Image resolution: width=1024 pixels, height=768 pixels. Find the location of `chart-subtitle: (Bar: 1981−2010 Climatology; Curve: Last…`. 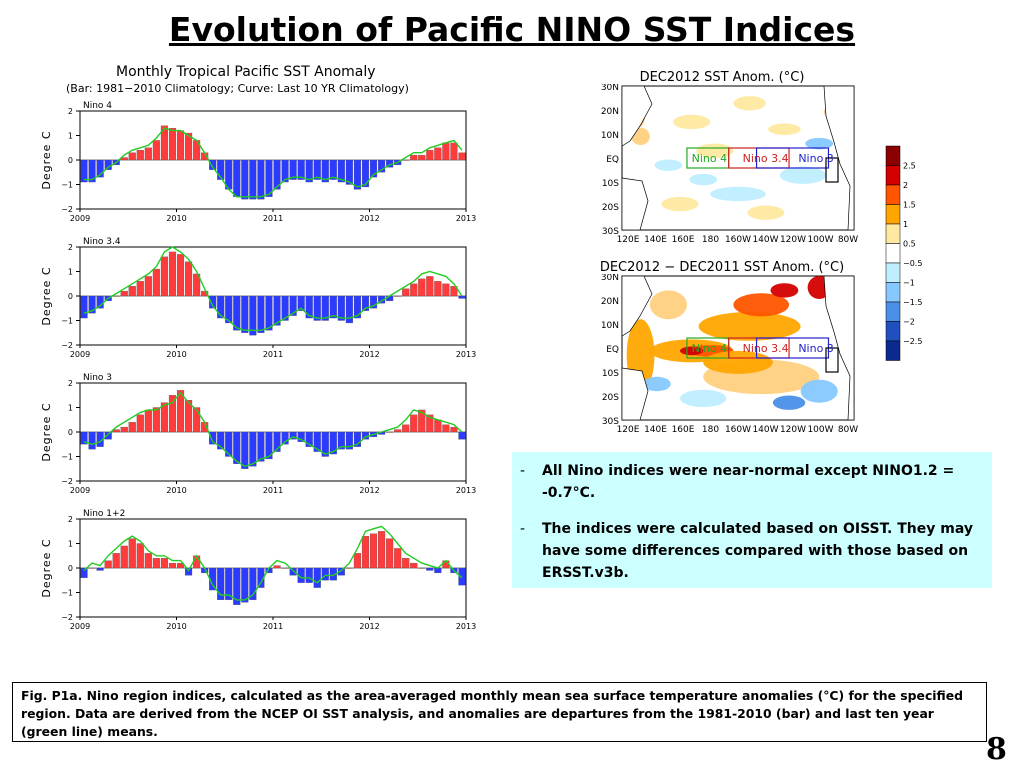

chart-subtitle: (Bar: 1981−2010 Climatology; Curve: Last… is located at coordinates (237, 88).